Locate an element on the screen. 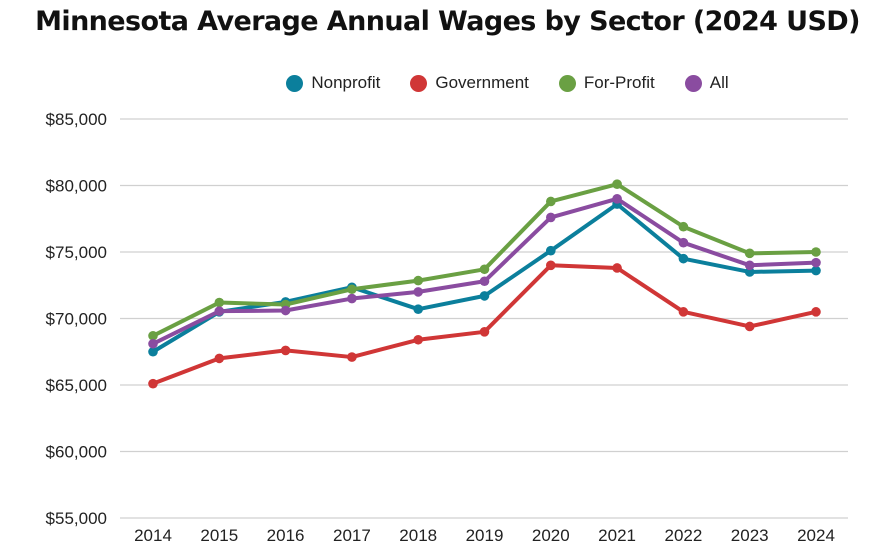 The width and height of the screenshot is (895, 553). point-for-profit-2015 is located at coordinates (219, 302).